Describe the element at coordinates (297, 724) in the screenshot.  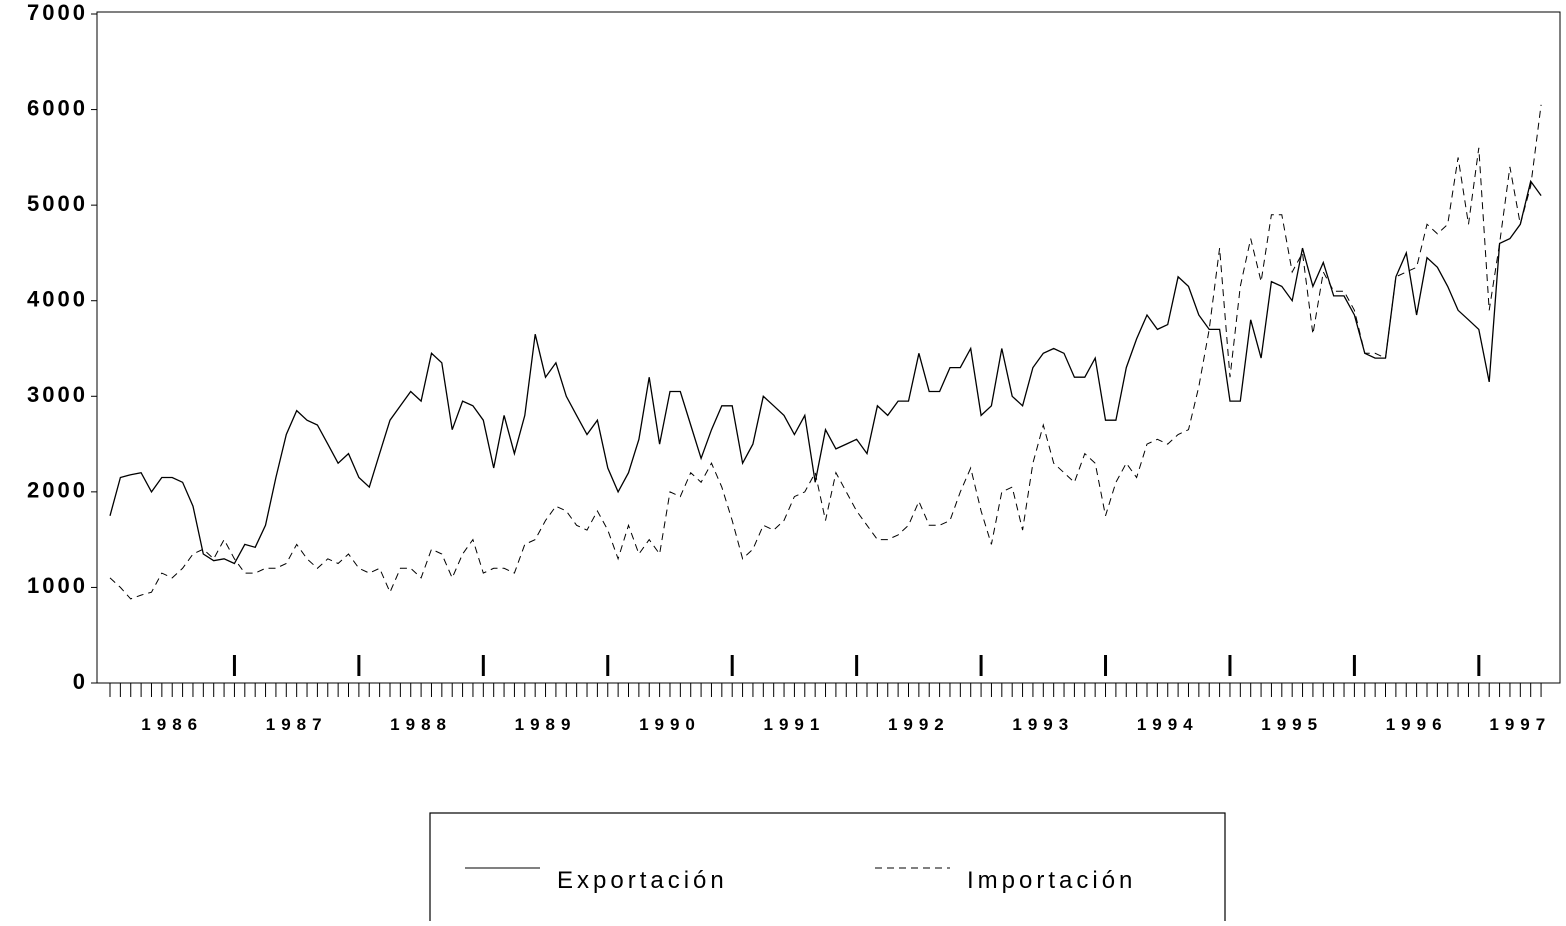
I see `x-tick-label: 1987` at that location.